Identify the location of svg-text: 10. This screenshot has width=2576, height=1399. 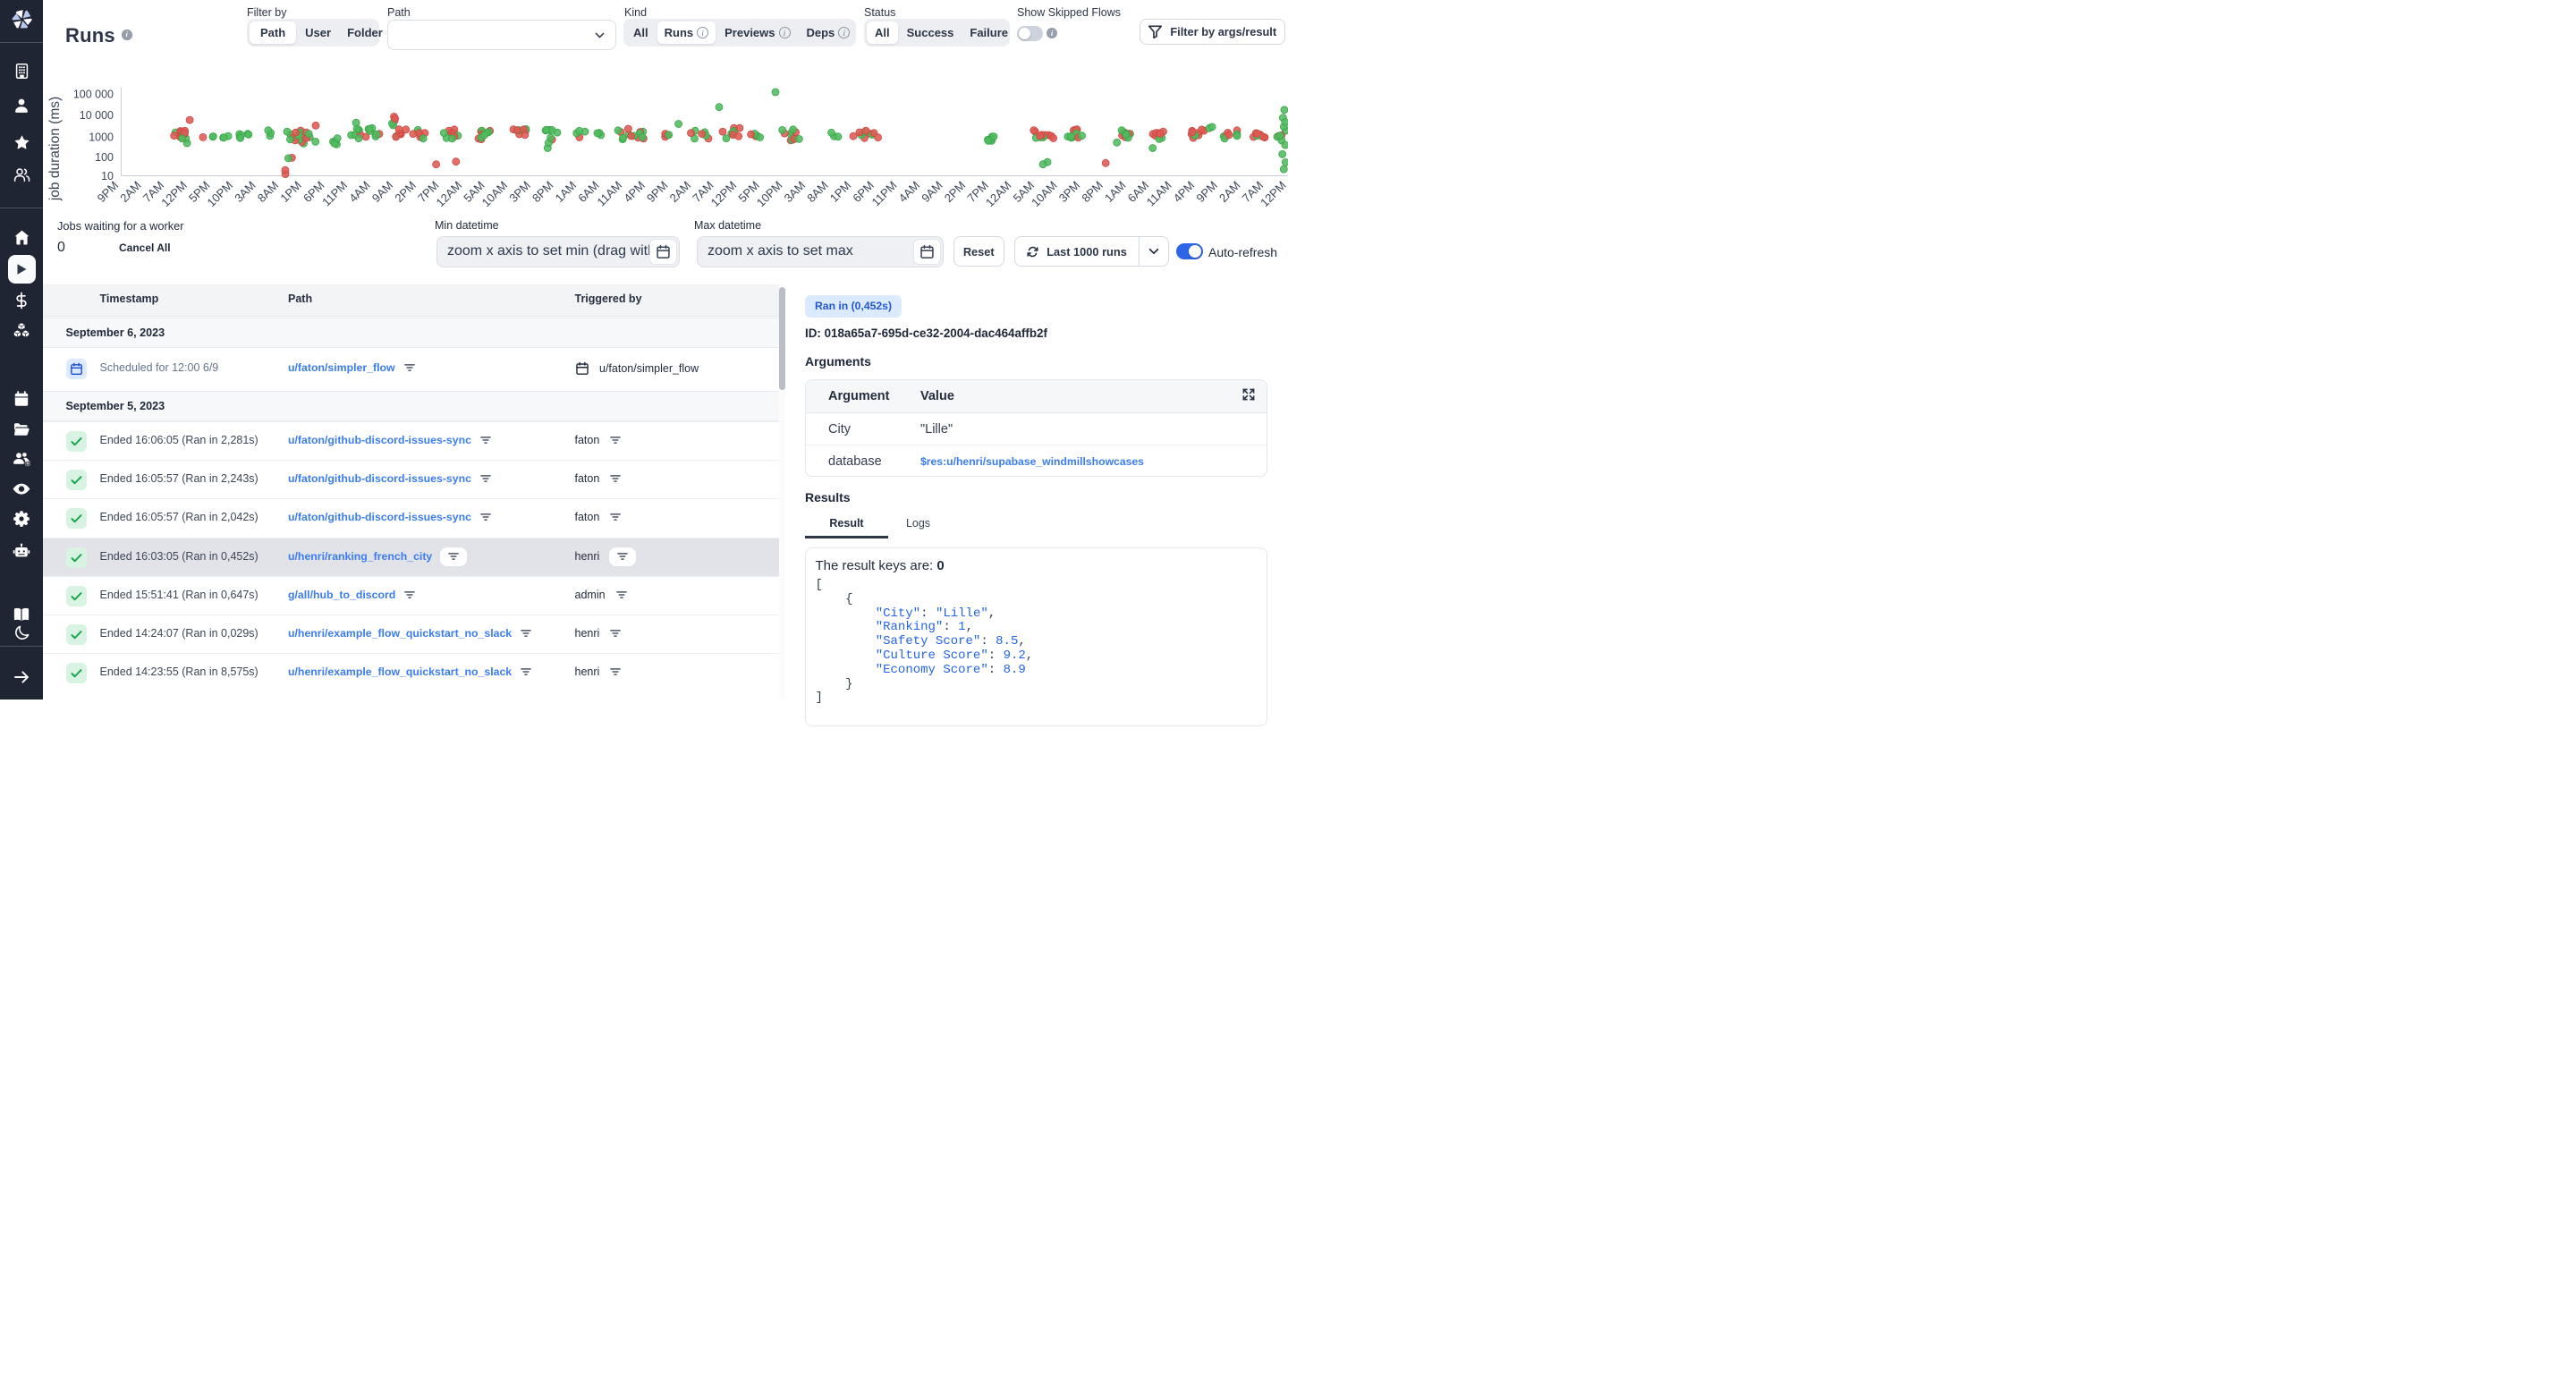
(107, 176).